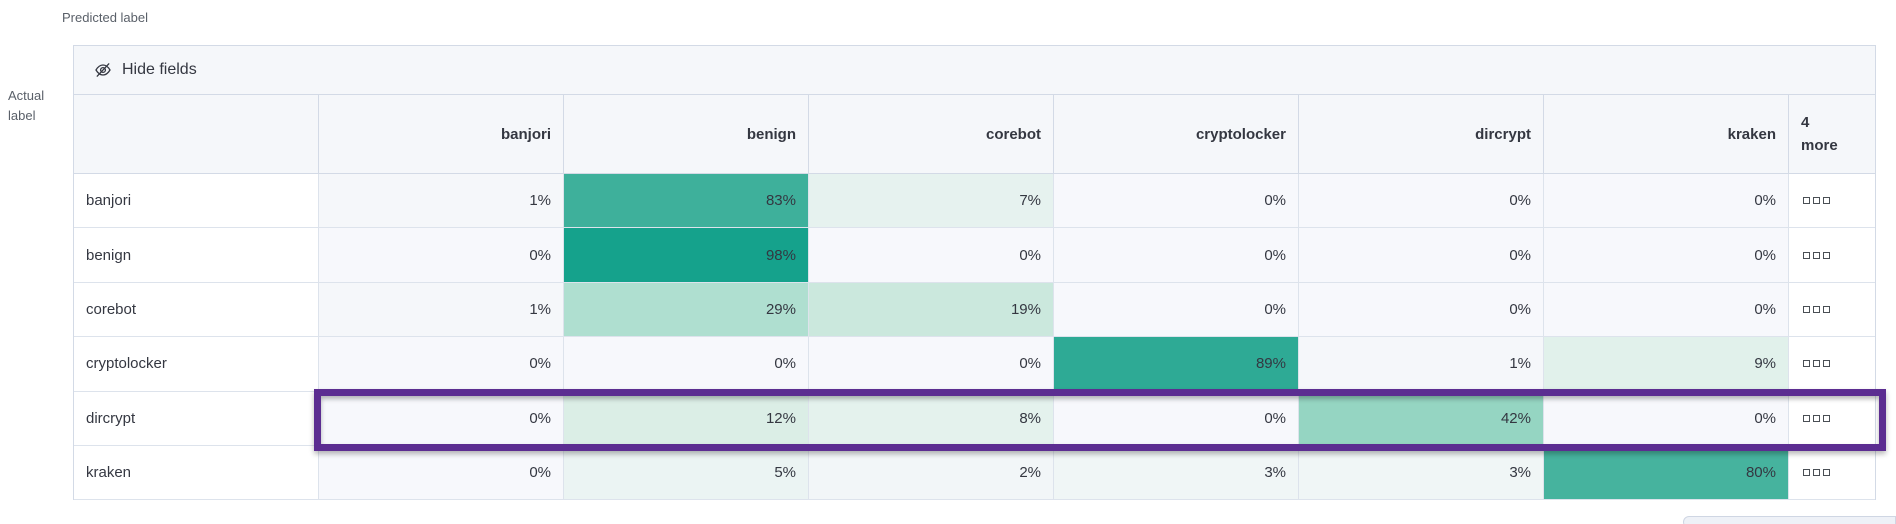 The width and height of the screenshot is (1896, 524). I want to click on matrix-cell-kraken-banjori: 0%, so click(441, 473).